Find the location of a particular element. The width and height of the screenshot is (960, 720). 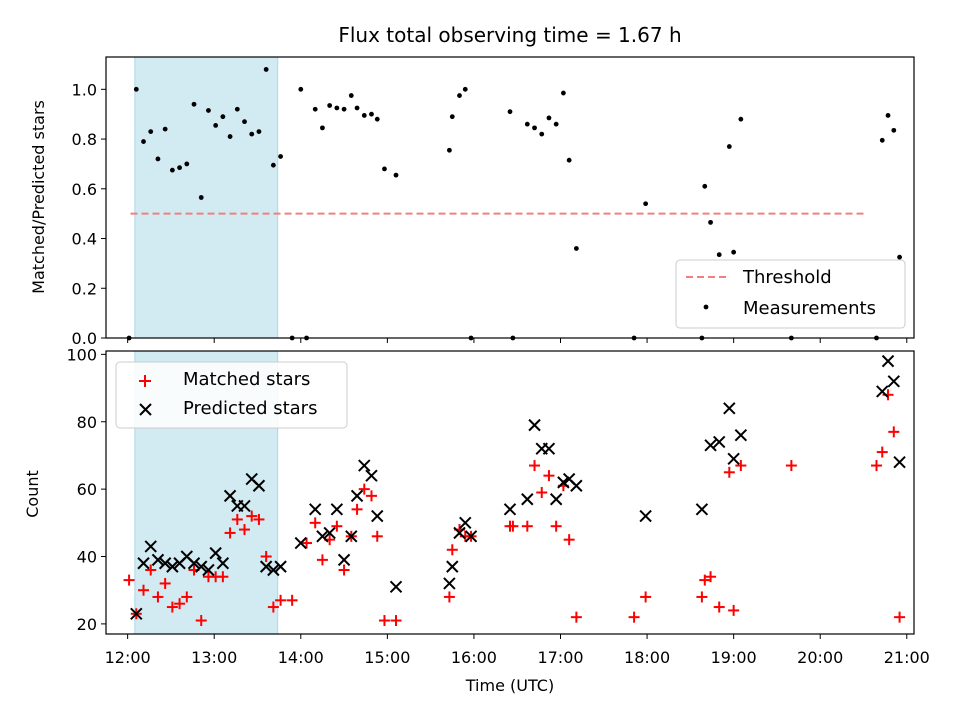

bottom-legend-box is located at coordinates (231, 395).